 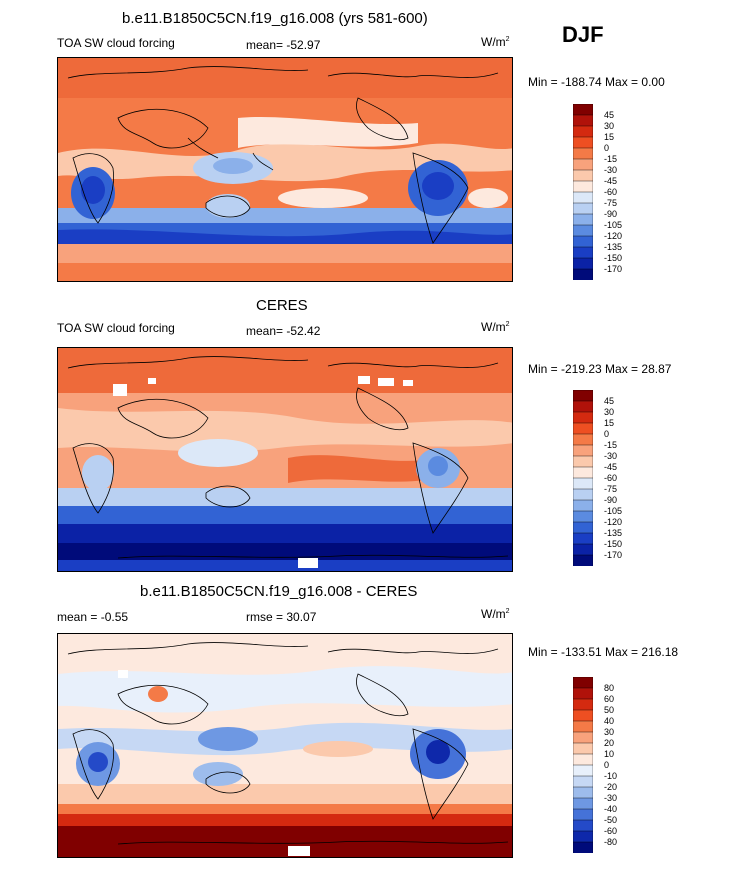 What do you see at coordinates (611, 809) in the screenshot?
I see `colorbar-label: -40` at bounding box center [611, 809].